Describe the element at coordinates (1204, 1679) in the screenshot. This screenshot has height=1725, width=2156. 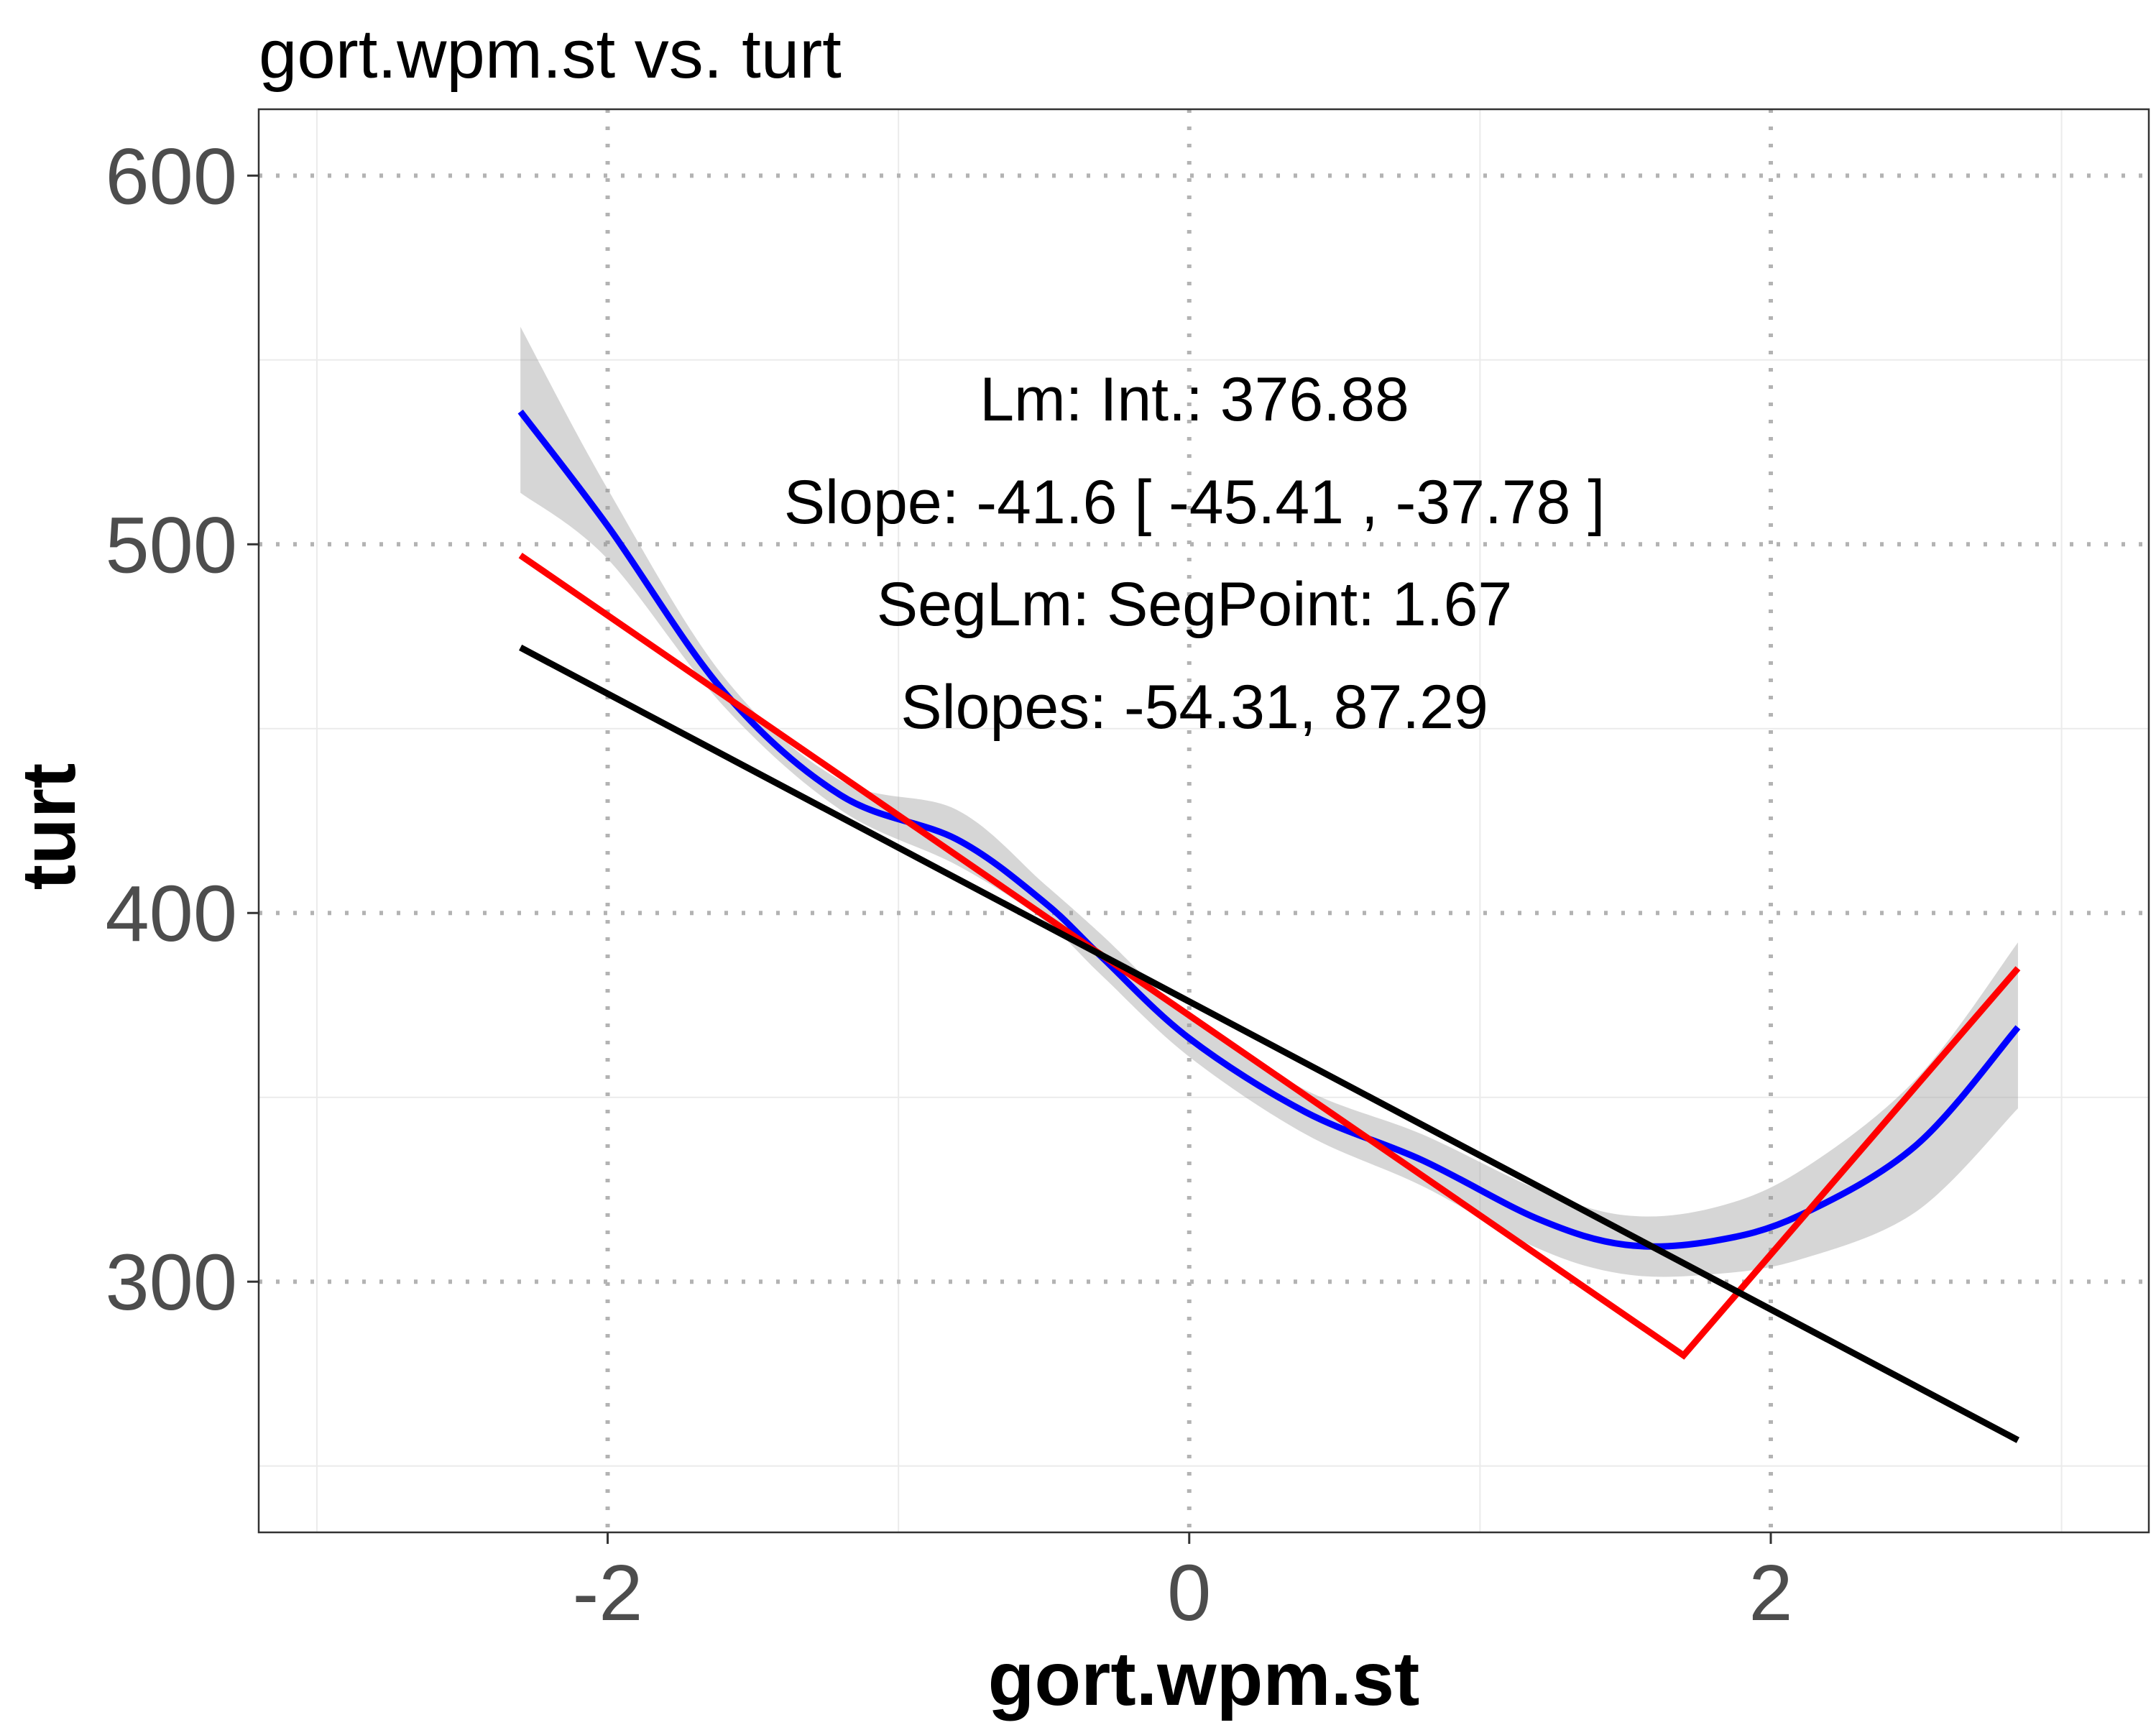
I see `x-axis-title: gort.wpm.st` at that location.